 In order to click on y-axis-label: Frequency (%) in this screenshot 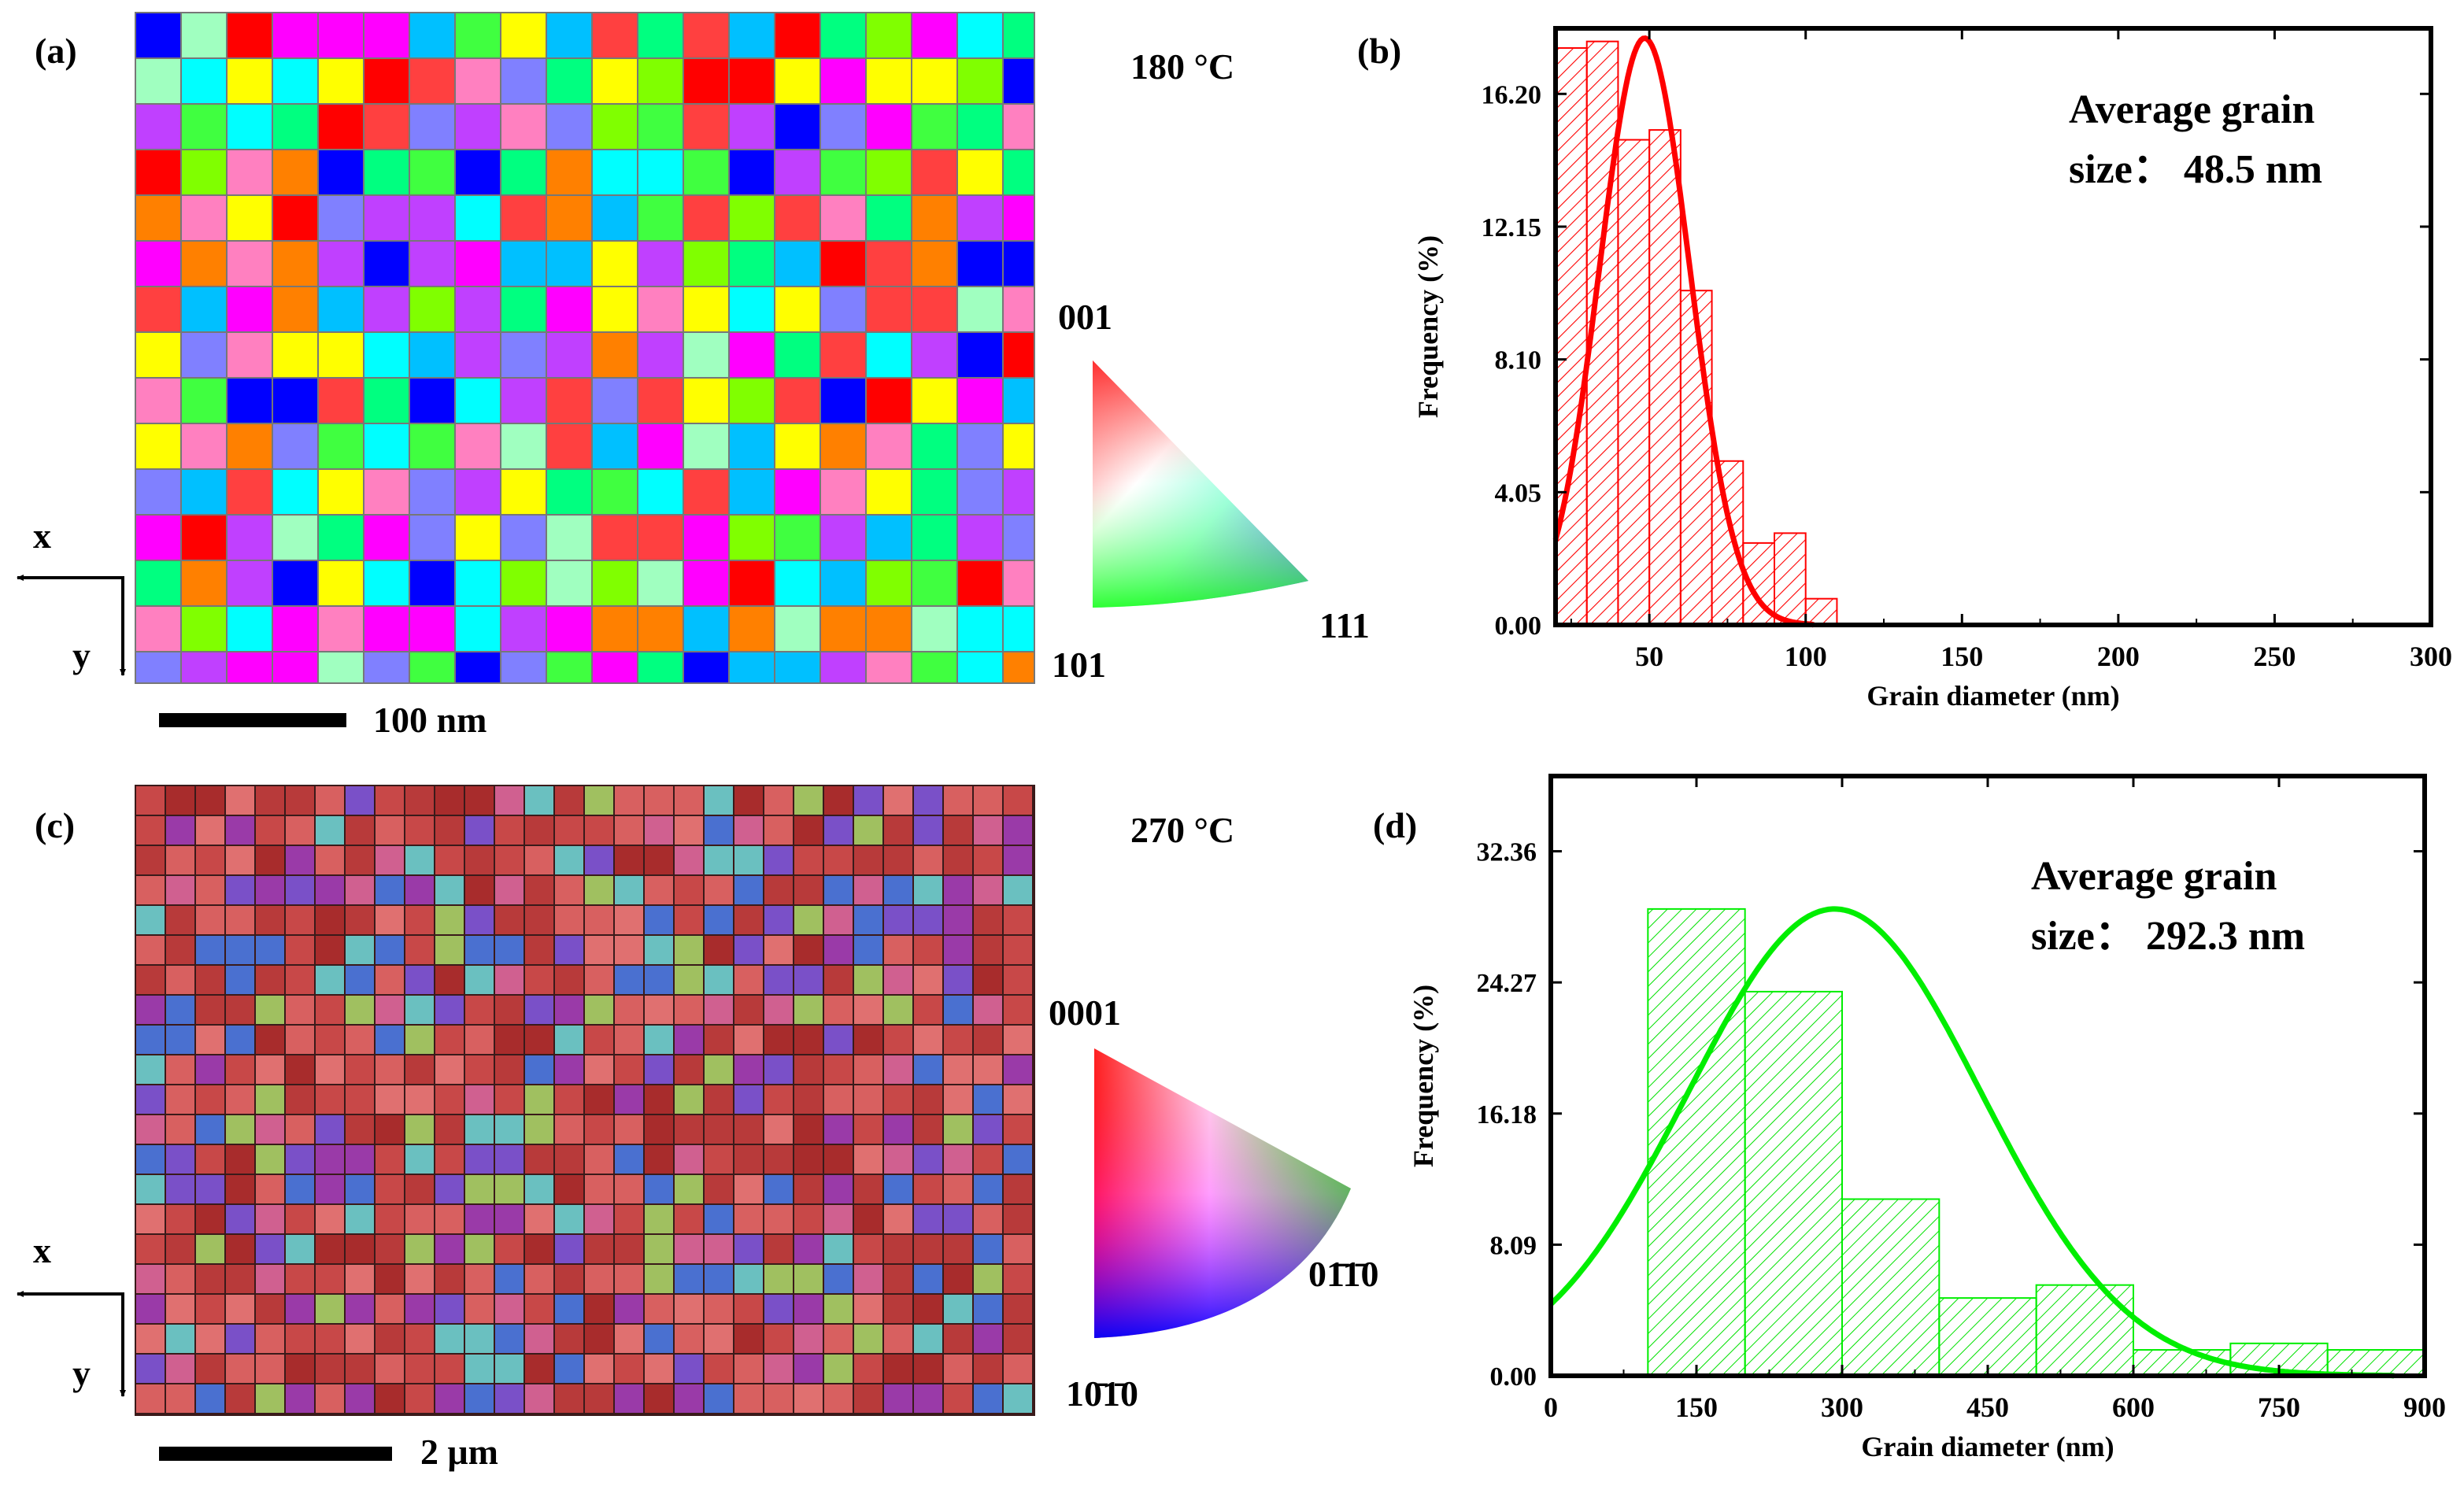, I will do `click(1428, 326)`.